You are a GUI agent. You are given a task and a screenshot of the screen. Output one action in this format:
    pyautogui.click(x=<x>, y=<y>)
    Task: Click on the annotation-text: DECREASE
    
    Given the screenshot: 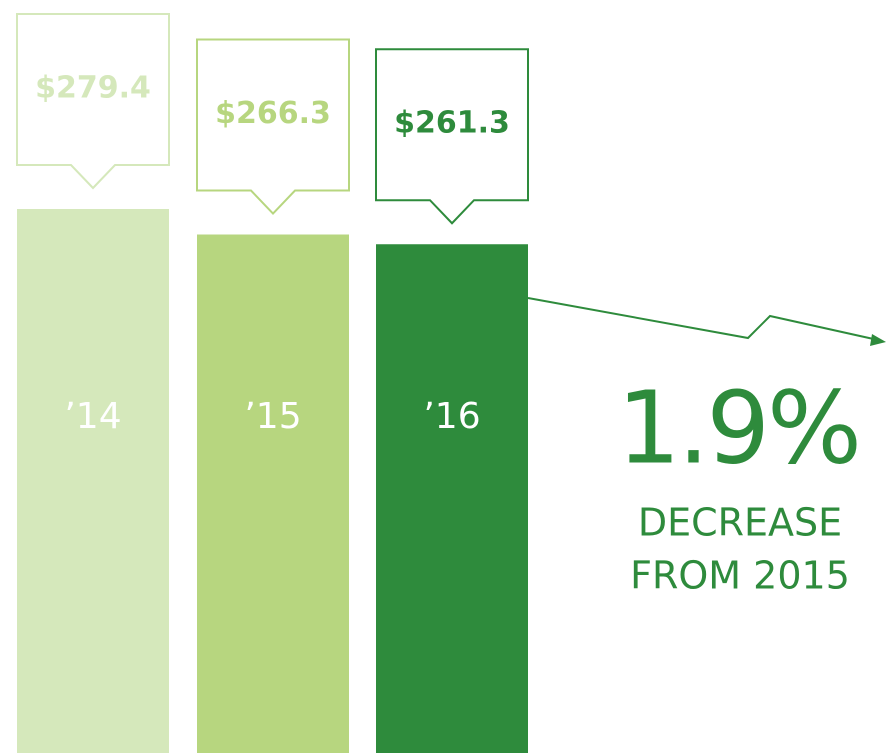 What is the action you would take?
    pyautogui.click(x=740, y=523)
    